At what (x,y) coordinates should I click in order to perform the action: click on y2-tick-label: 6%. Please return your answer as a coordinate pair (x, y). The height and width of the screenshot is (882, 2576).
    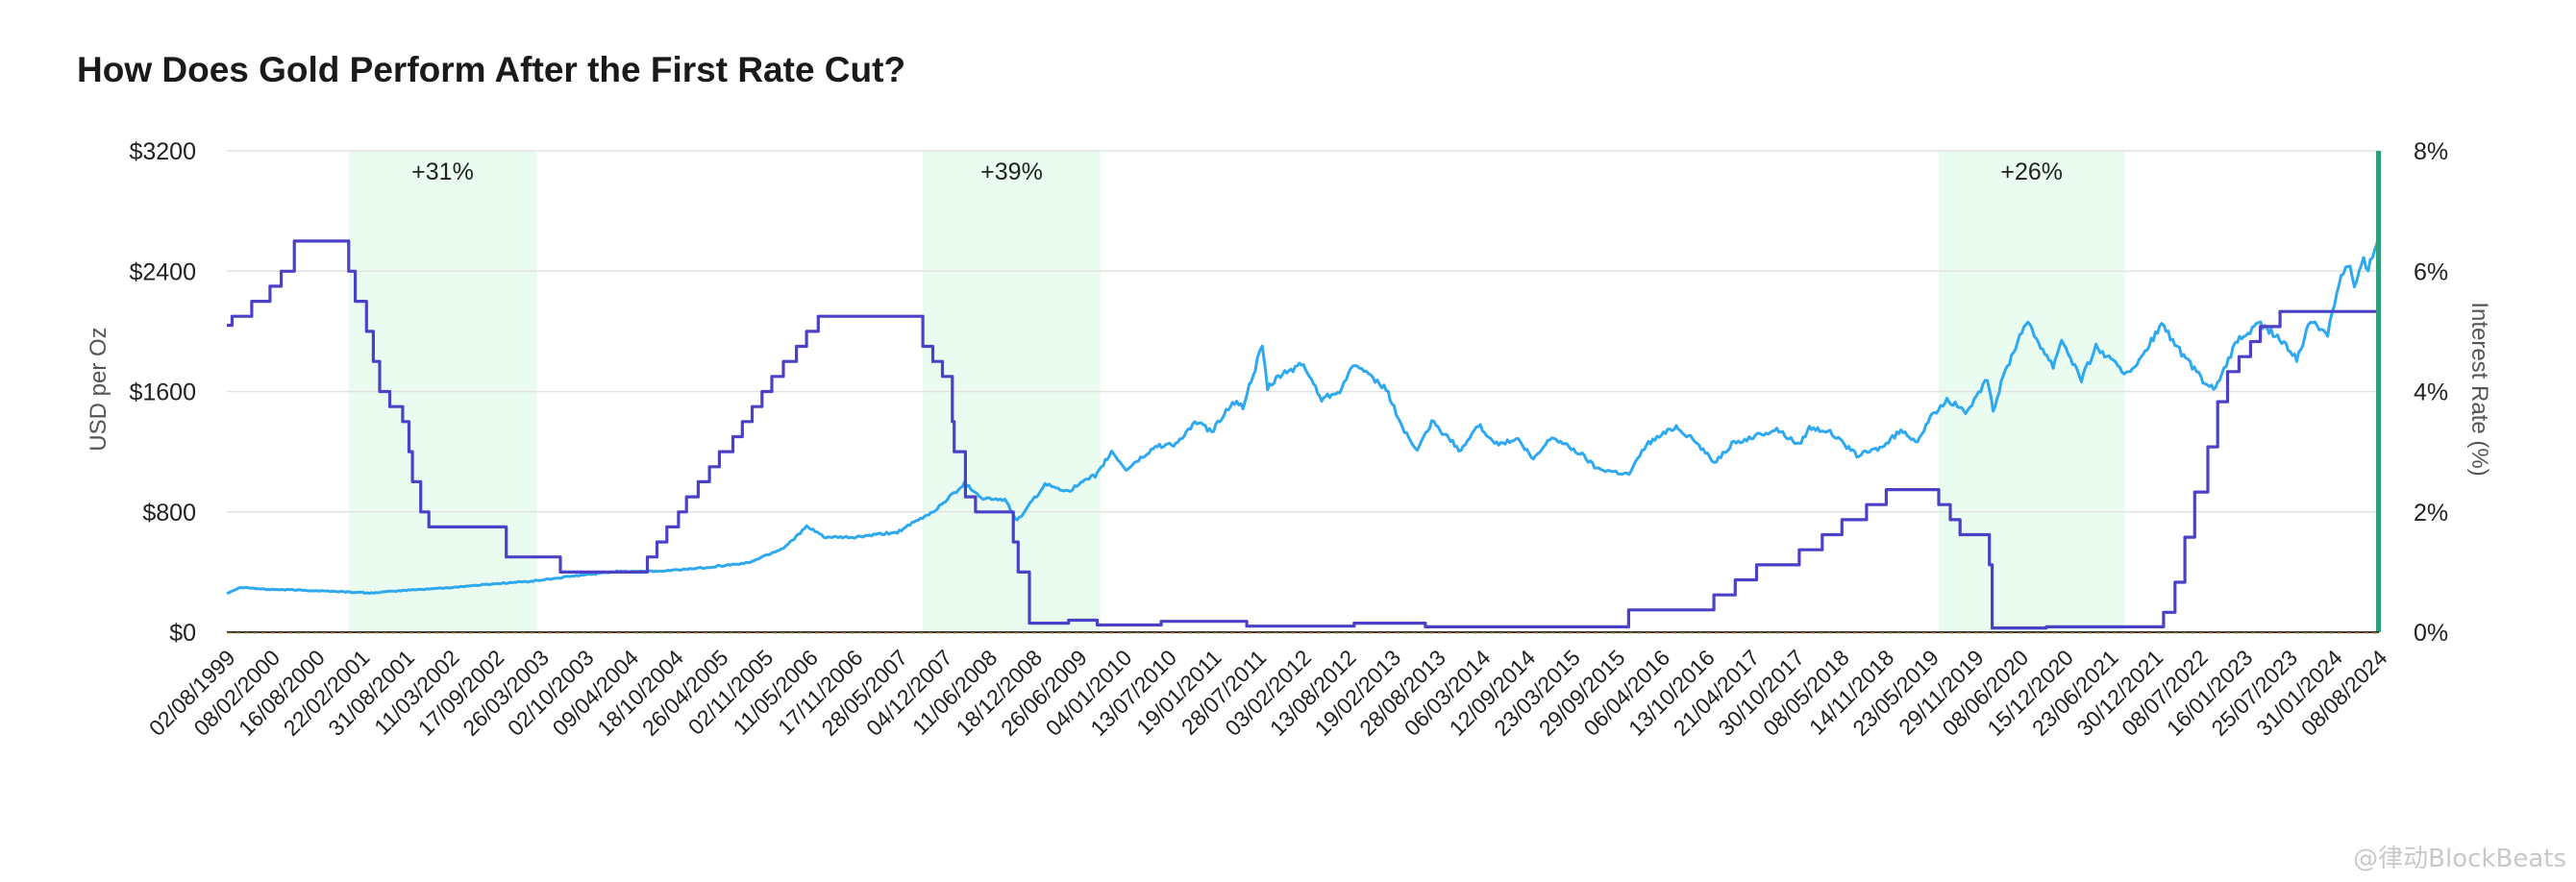
    Looking at the image, I should click on (2431, 272).